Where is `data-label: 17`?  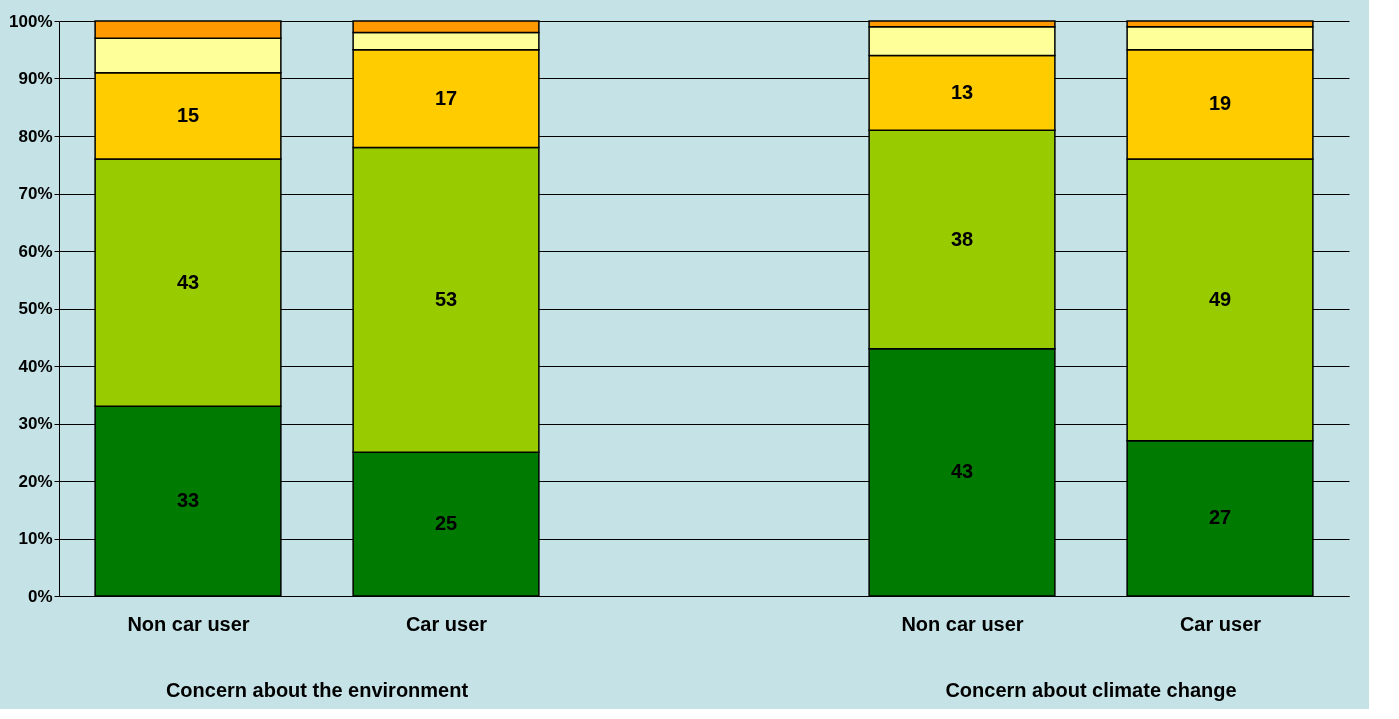 data-label: 17 is located at coordinates (446, 97).